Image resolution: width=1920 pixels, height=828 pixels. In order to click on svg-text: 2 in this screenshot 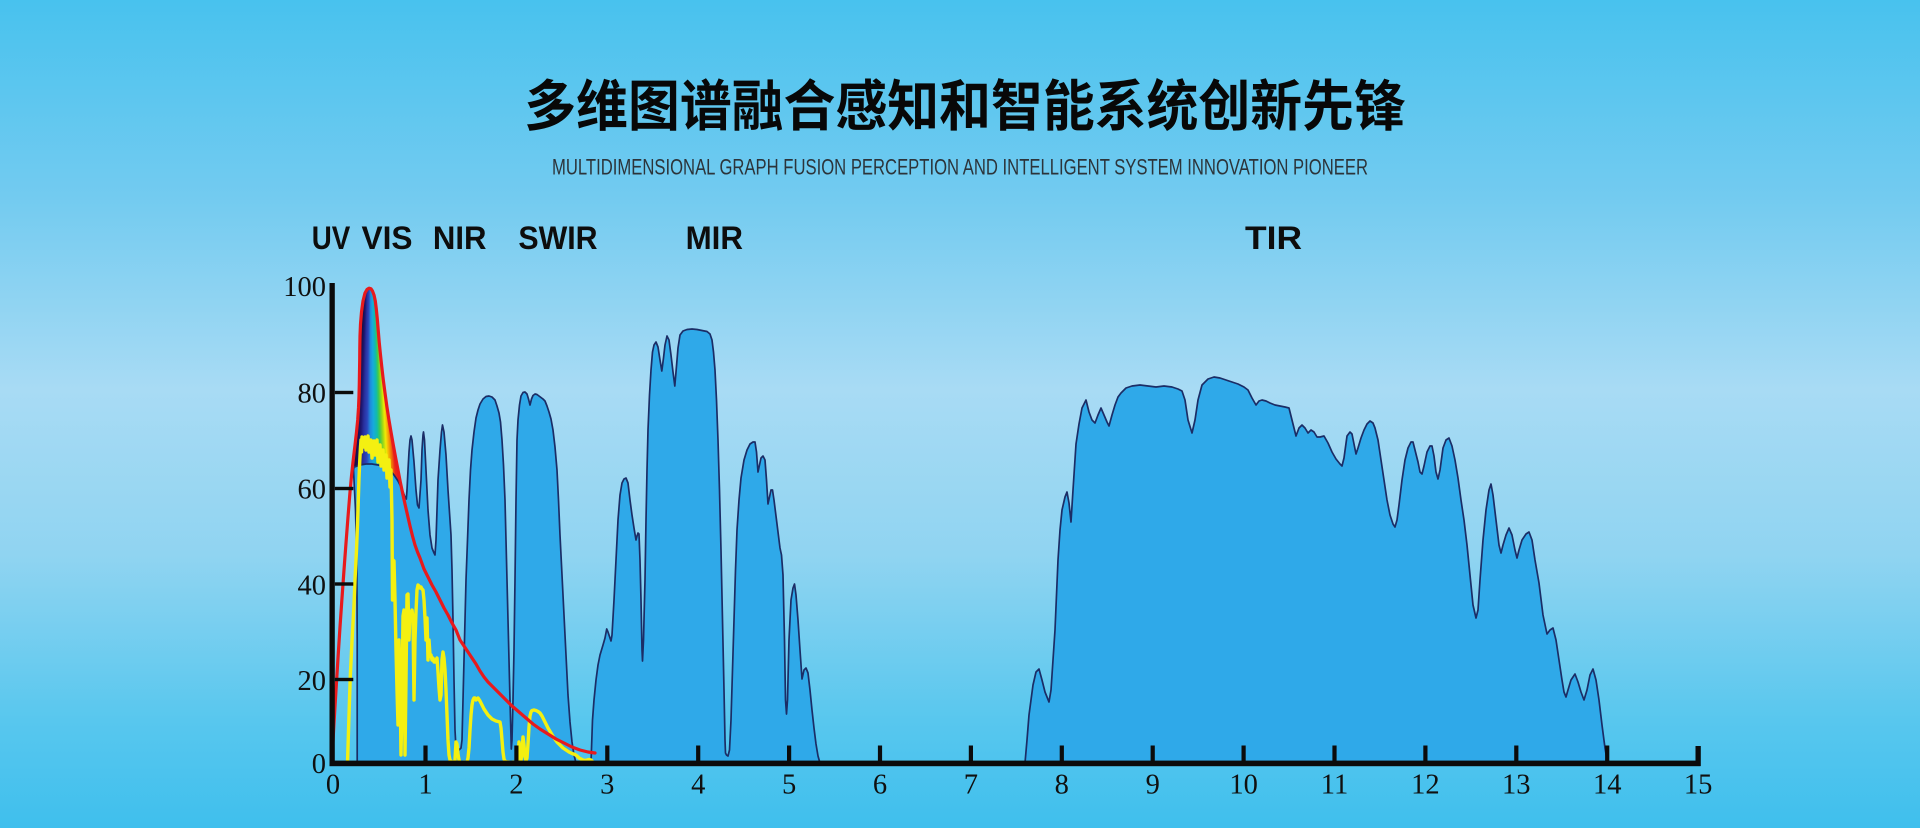, I will do `click(516, 785)`.